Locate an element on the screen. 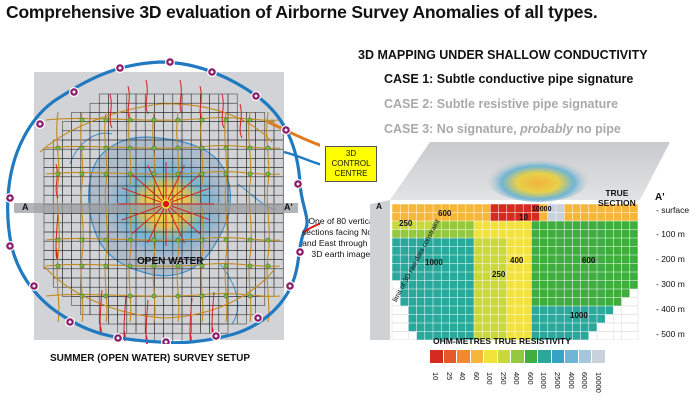  scale-label: 100 is located at coordinates (490, 378).